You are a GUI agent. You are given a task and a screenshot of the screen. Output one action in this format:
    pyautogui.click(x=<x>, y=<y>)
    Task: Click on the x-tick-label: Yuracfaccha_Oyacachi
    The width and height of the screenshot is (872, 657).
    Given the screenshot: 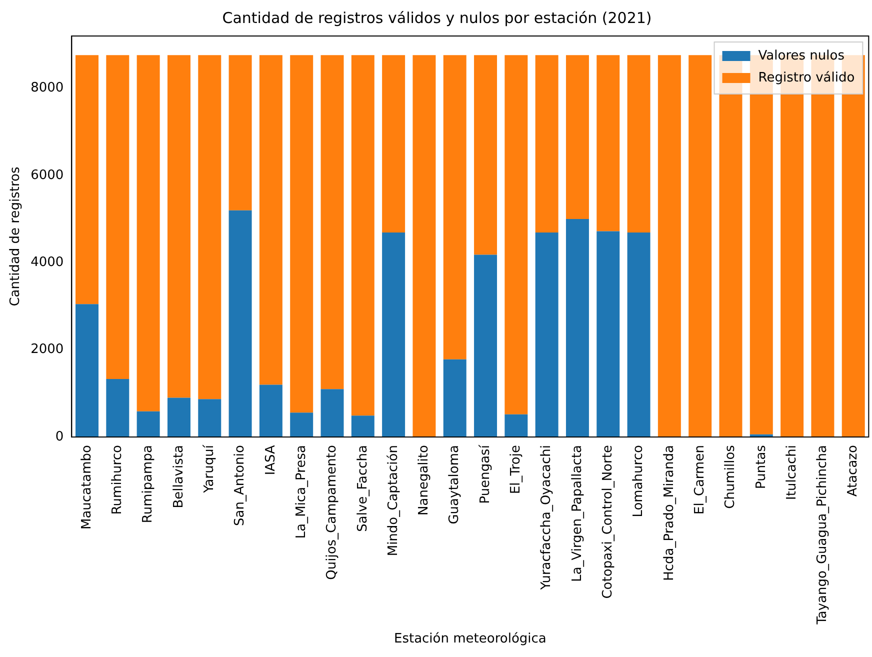 What is the action you would take?
    pyautogui.click(x=546, y=518)
    